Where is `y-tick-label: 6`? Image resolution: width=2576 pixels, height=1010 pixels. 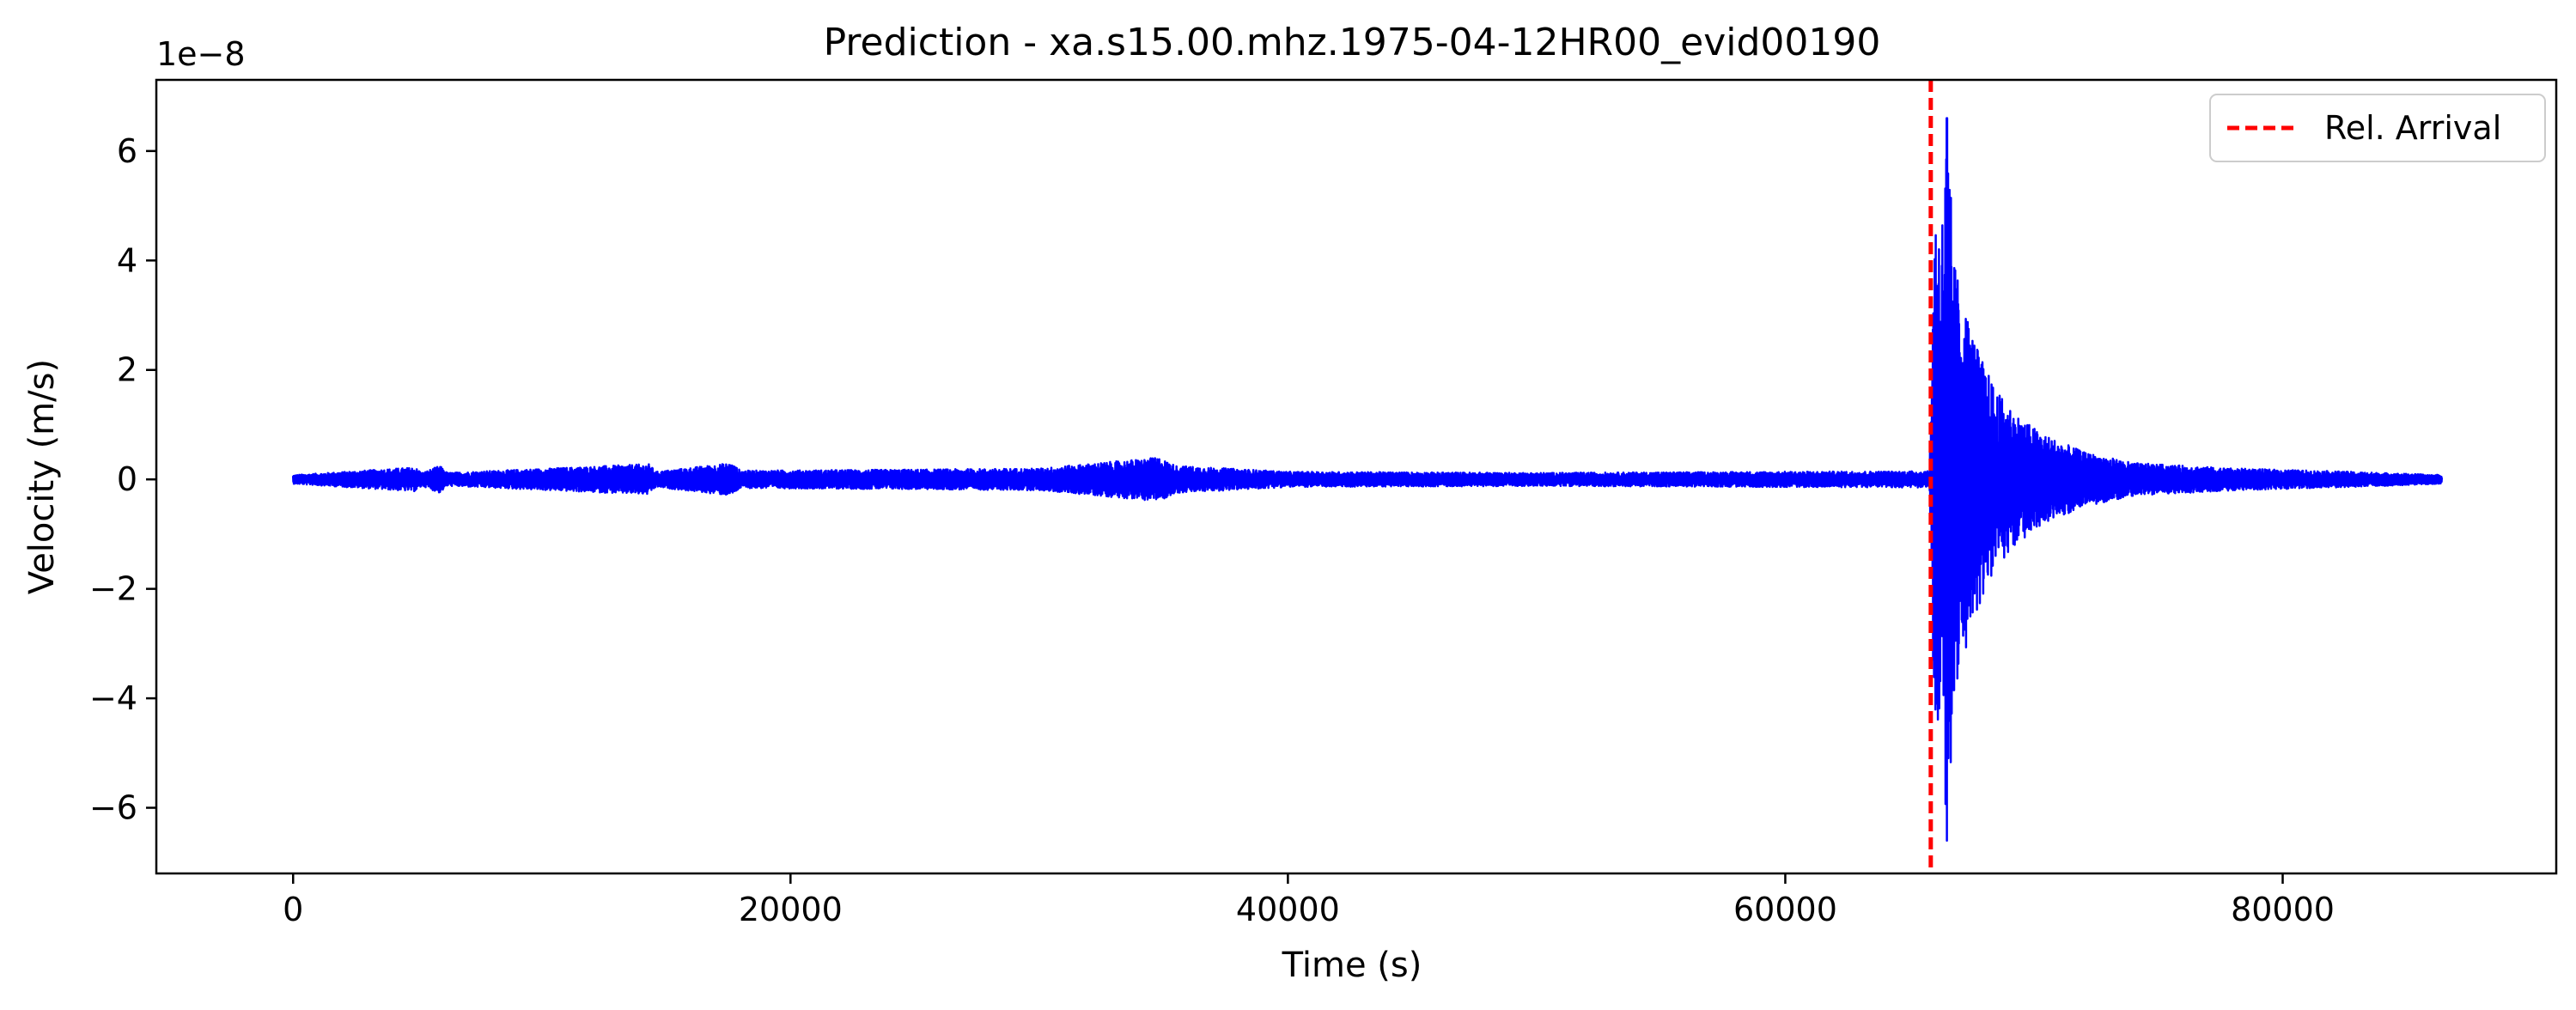
y-tick-label: 6 is located at coordinates (127, 151).